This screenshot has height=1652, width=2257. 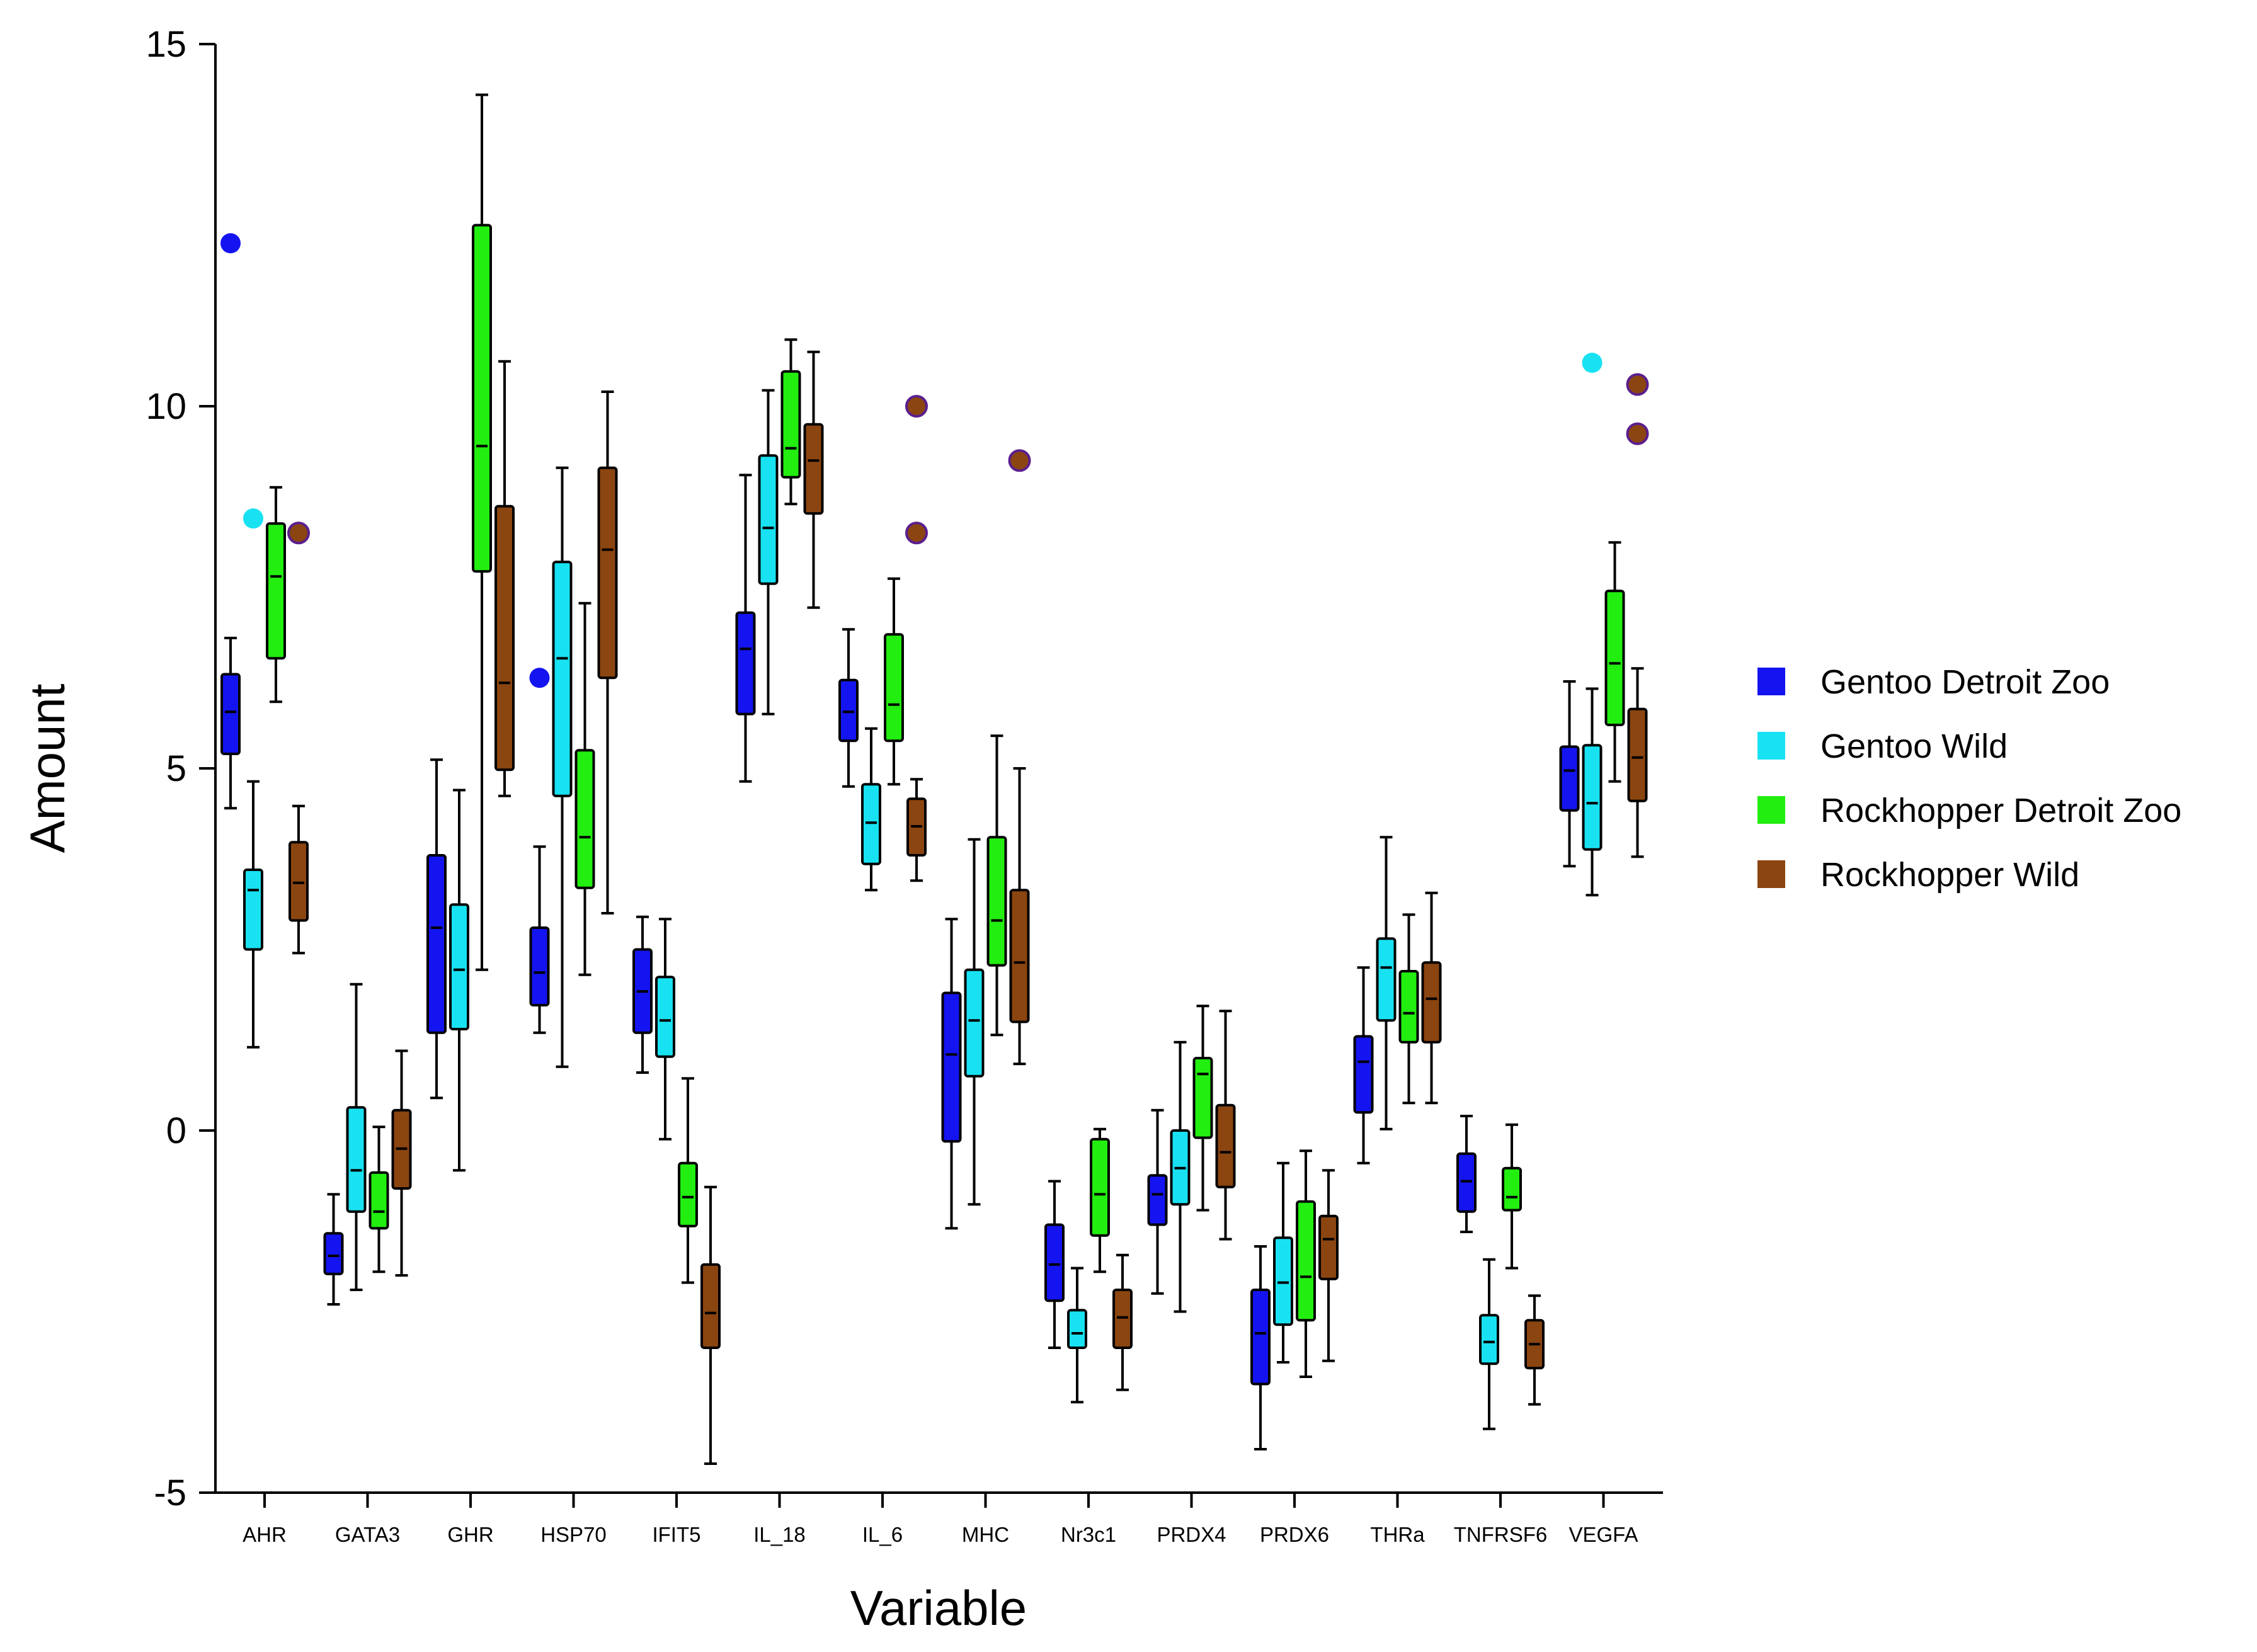 I want to click on x-tick-label: VEGFA, so click(x=1603, y=1535).